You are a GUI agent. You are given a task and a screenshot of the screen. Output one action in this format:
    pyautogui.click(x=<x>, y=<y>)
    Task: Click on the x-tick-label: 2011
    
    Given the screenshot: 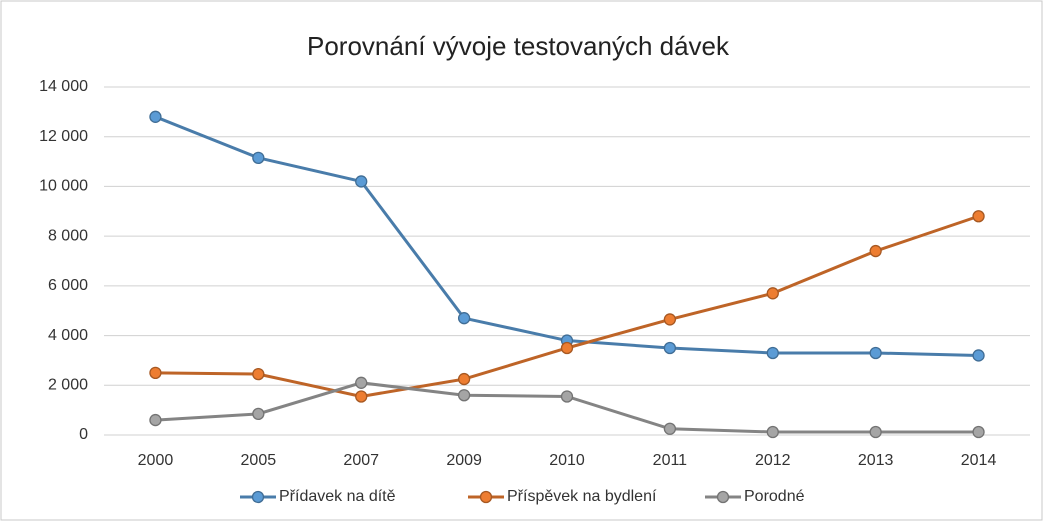 What is the action you would take?
    pyautogui.click(x=670, y=460)
    